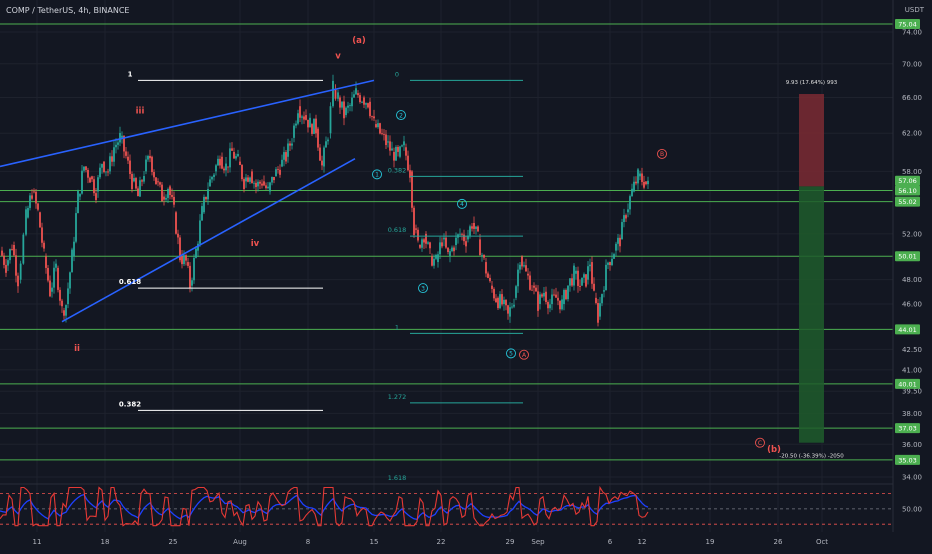  Describe the element at coordinates (610, 542) in the screenshot. I see `x-tick-label: 6` at that location.